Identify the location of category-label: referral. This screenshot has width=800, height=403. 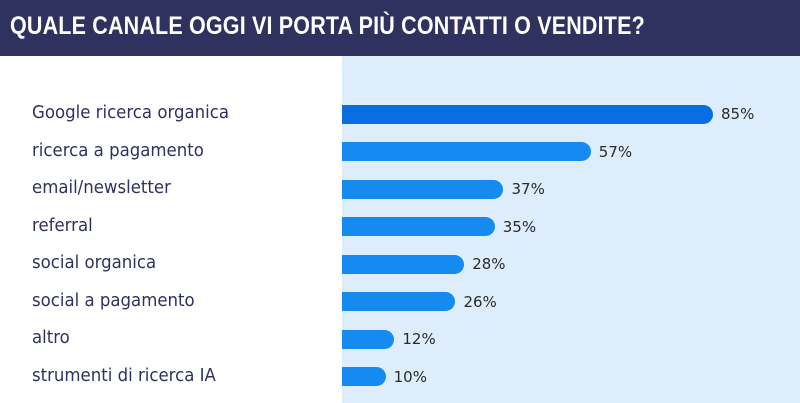
(62, 225).